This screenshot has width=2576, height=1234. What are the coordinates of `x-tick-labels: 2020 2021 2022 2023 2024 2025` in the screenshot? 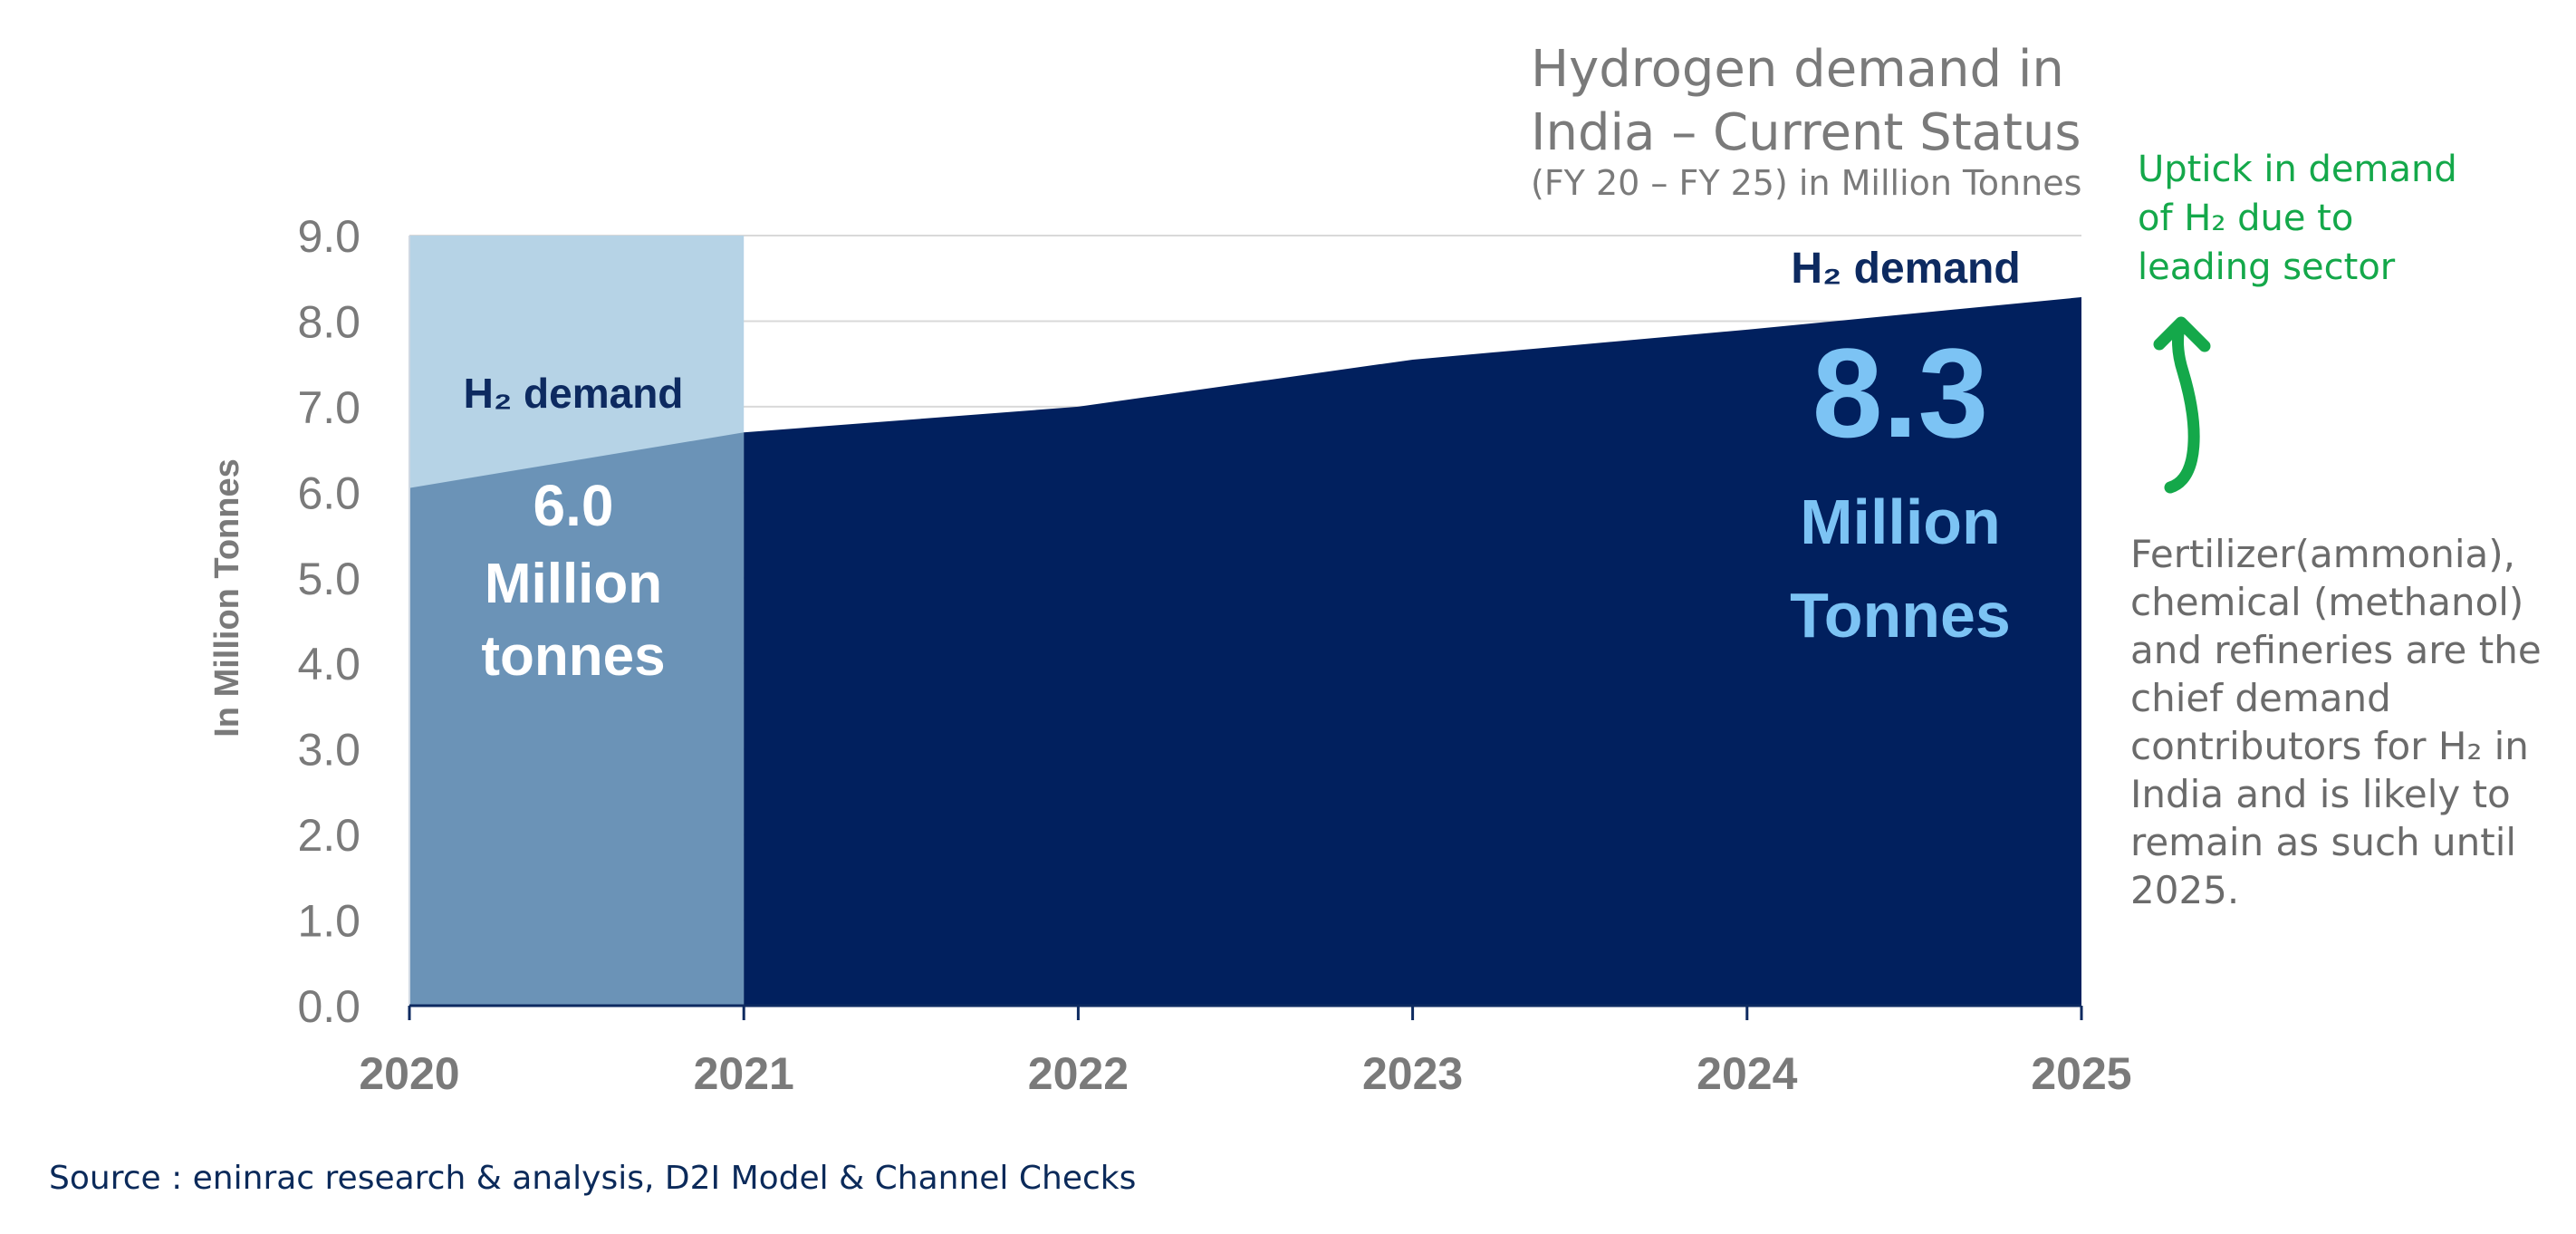 It's located at (1245, 1073).